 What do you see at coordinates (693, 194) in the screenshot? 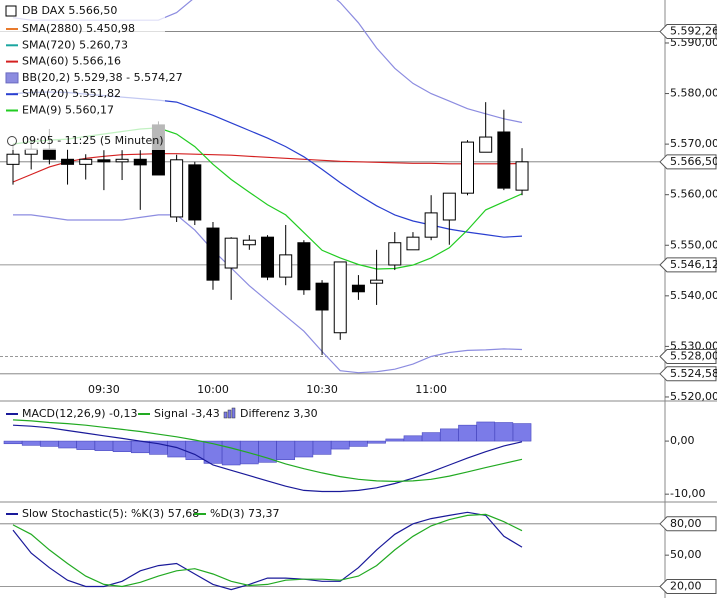
I see `y-tick-label: 5.560,00` at bounding box center [693, 194].